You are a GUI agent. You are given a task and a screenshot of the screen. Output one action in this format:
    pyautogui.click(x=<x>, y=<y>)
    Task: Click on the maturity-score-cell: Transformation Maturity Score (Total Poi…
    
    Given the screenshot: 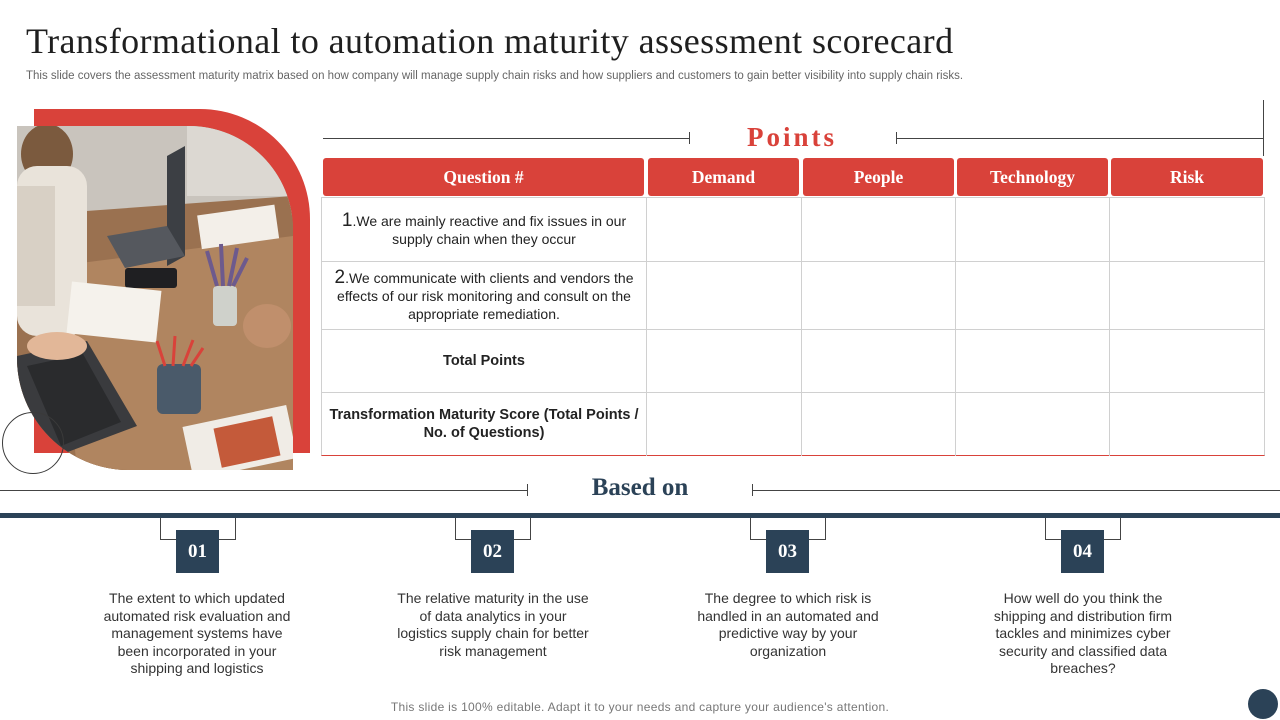 What is the action you would take?
    pyautogui.click(x=484, y=424)
    